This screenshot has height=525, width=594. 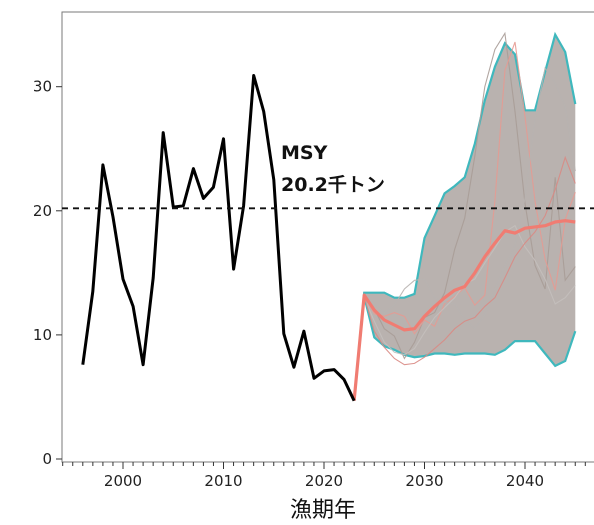 What do you see at coordinates (323, 510) in the screenshot?
I see `x-axis-title: 漁期年` at bounding box center [323, 510].